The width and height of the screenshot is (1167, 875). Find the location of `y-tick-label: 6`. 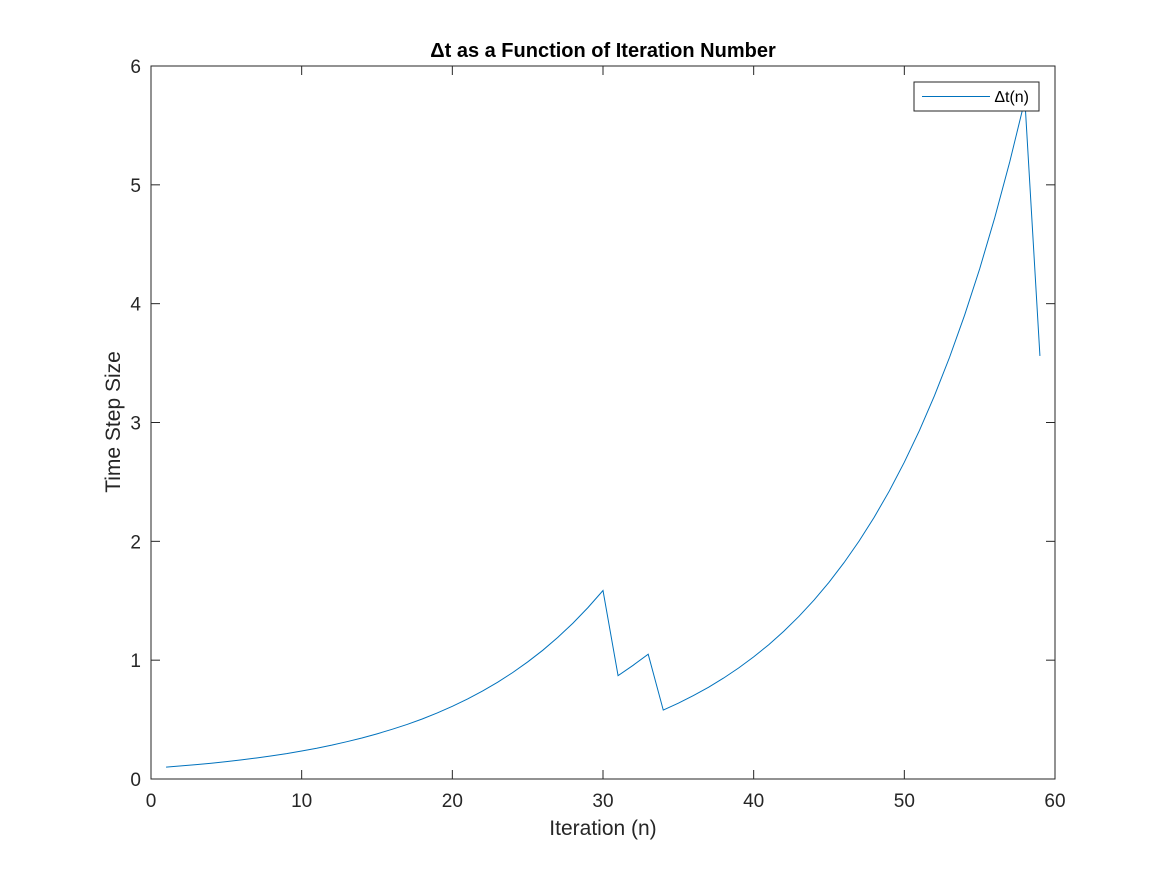

y-tick-label: 6 is located at coordinates (135, 67).